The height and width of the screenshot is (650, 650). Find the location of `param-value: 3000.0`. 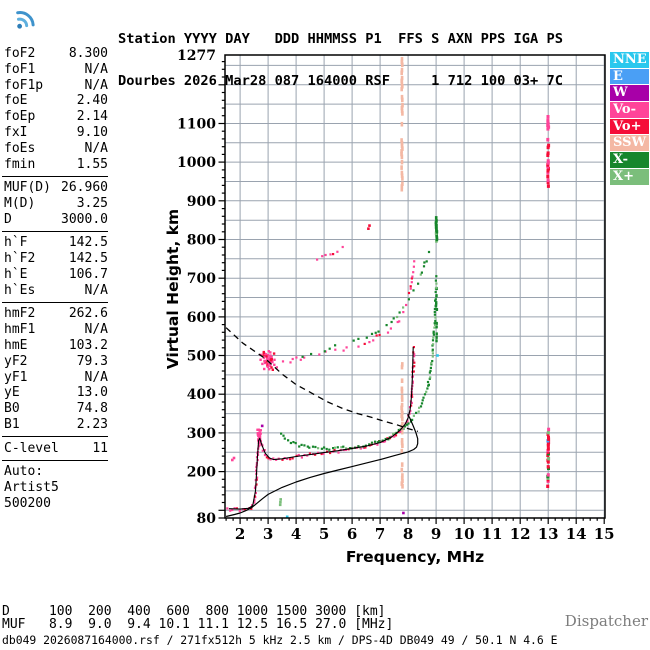

param-value: 3000.0 is located at coordinates (84, 219).